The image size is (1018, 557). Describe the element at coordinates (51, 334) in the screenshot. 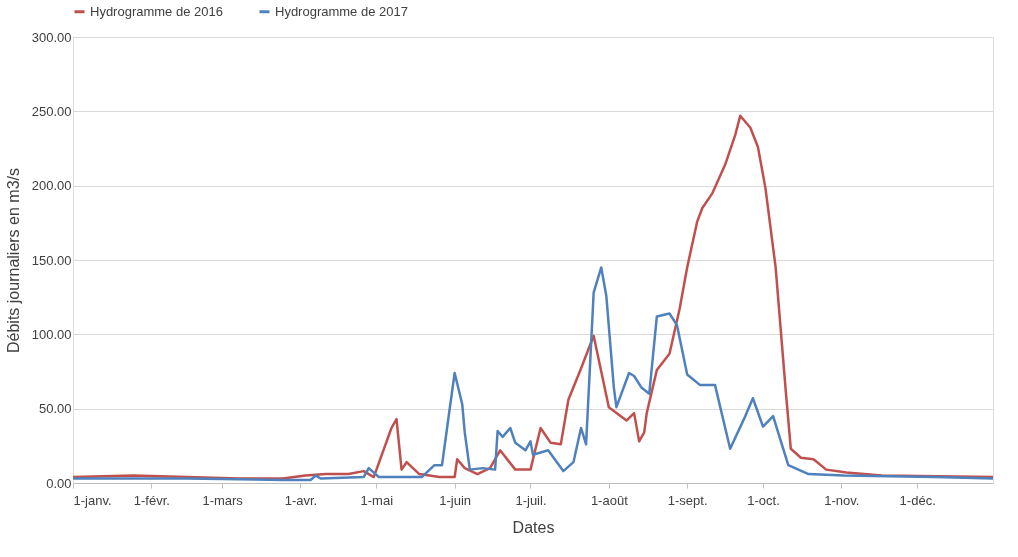

I see `y-tick-label: 100.00` at that location.